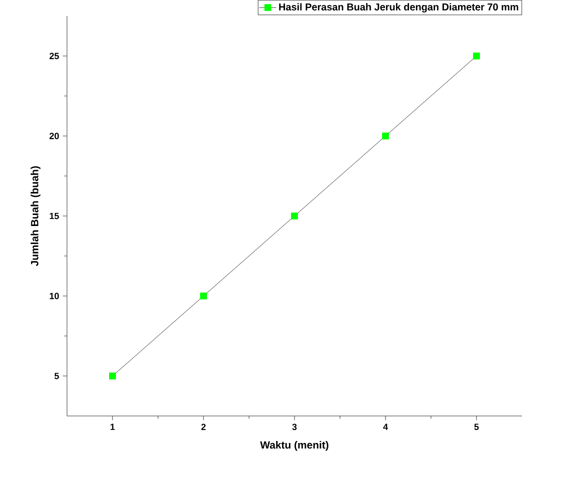 The height and width of the screenshot is (480, 585). What do you see at coordinates (294, 427) in the screenshot?
I see `x-tick-label: 3` at bounding box center [294, 427].